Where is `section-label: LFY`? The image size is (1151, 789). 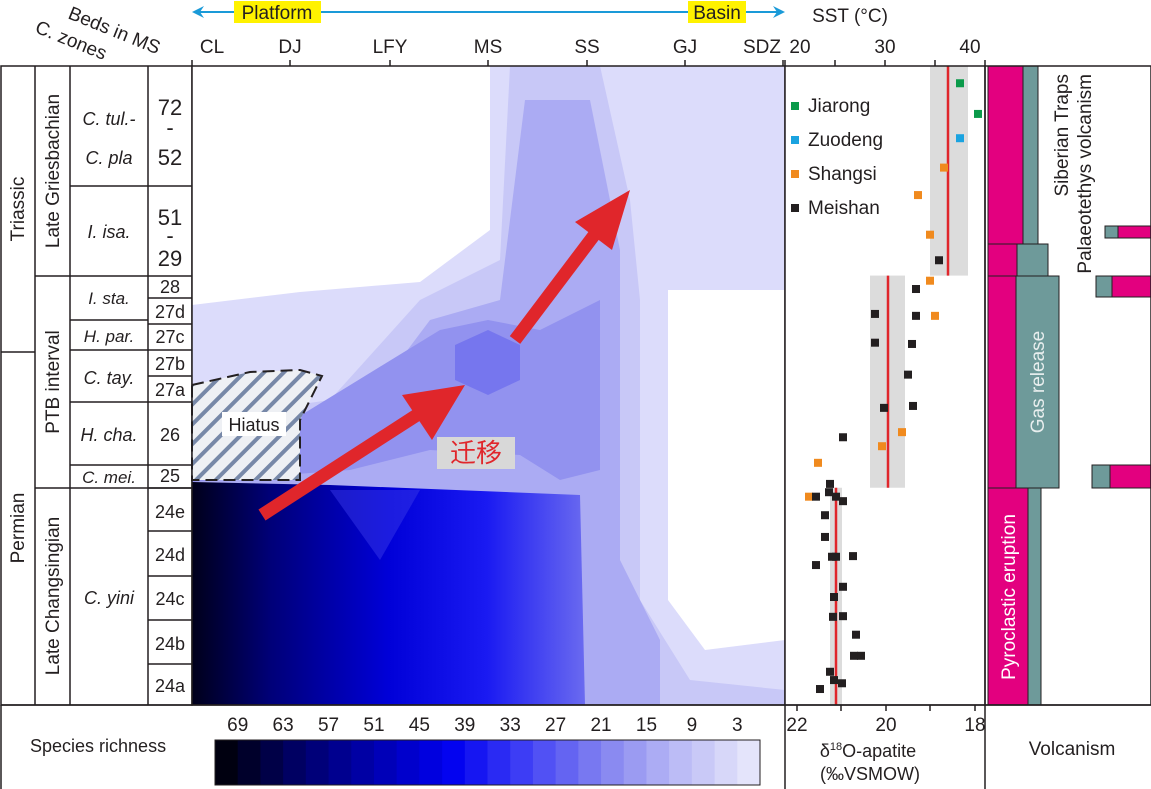 section-label: LFY is located at coordinates (390, 47).